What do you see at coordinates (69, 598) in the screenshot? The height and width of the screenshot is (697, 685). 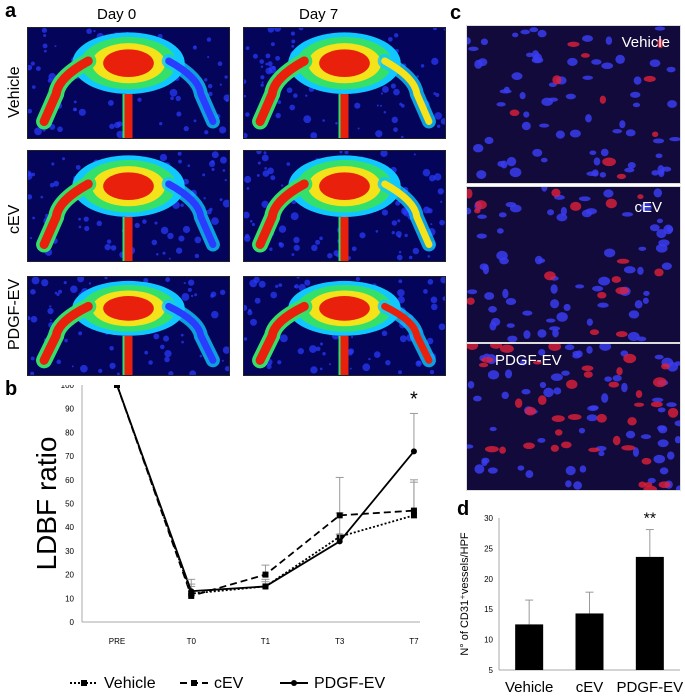 I see `y-tick-label: 10` at bounding box center [69, 598].